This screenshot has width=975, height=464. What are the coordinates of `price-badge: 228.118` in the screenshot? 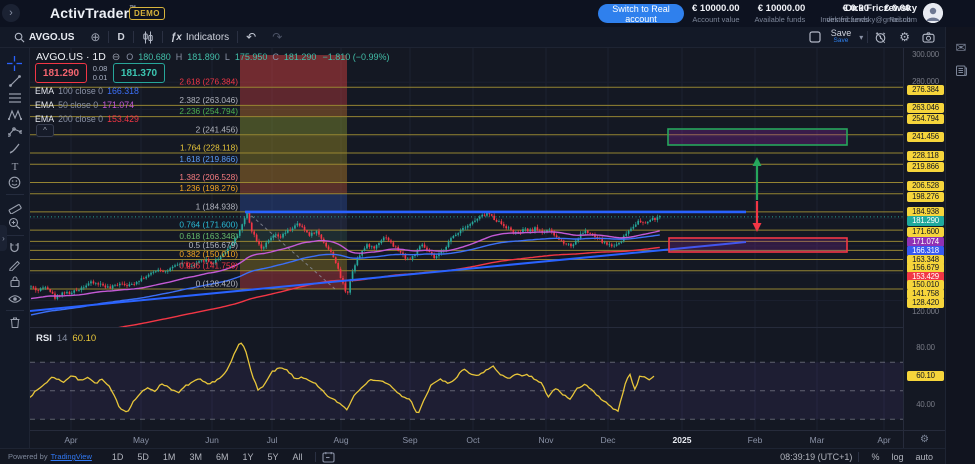 It's located at (925, 156).